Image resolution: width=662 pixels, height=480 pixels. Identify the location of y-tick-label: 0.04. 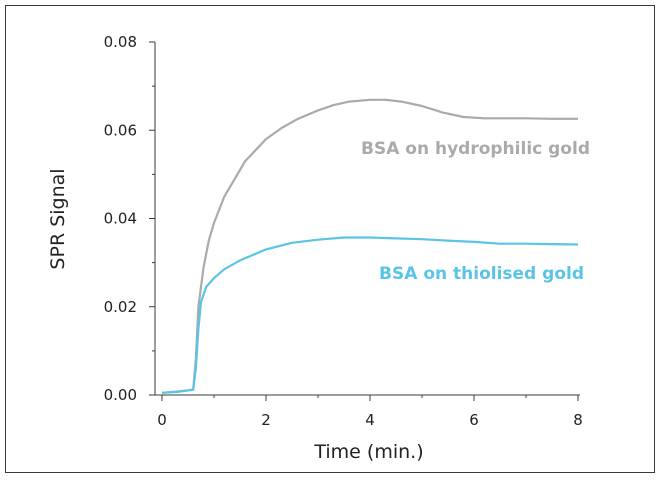
(120, 219).